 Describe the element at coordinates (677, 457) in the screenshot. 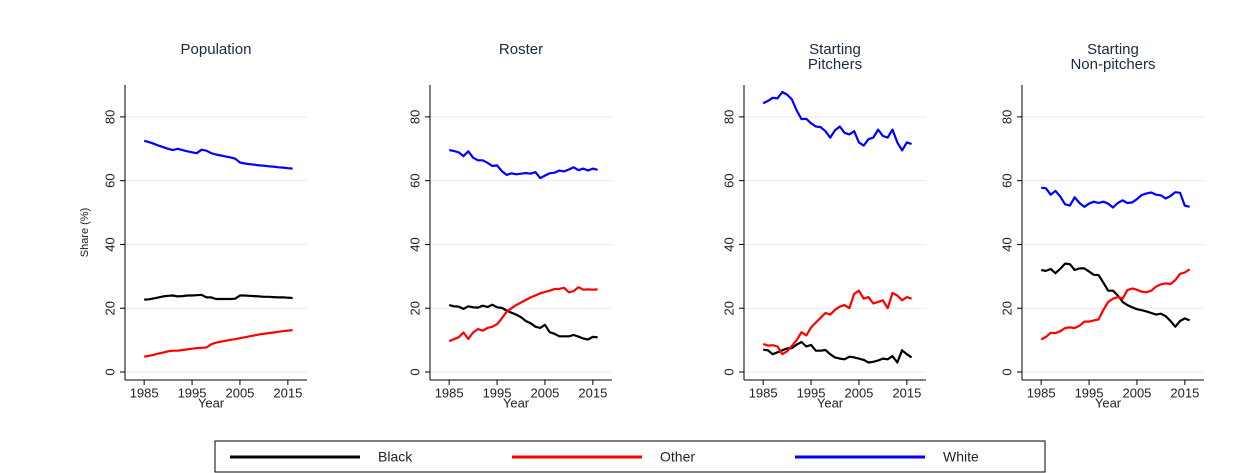

I see `legend-label: Other` at that location.